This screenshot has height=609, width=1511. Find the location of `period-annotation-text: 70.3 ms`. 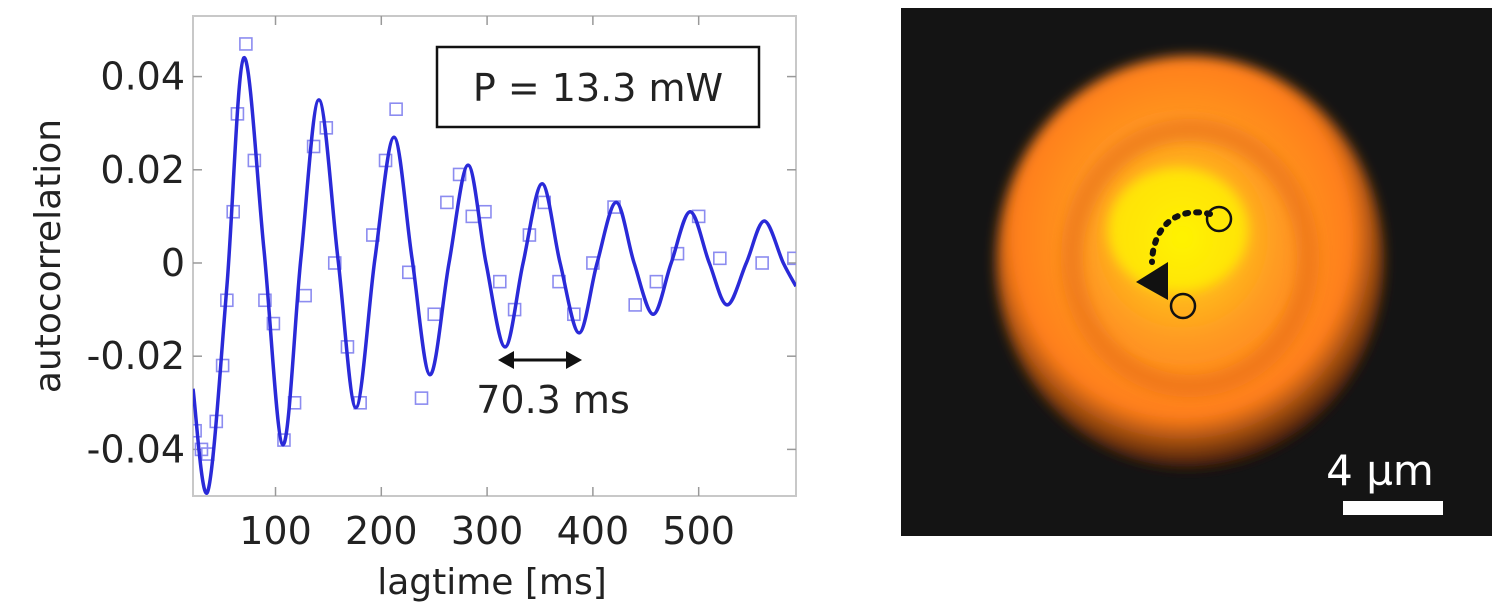

period-annotation-text: 70.3 ms is located at coordinates (553, 400).